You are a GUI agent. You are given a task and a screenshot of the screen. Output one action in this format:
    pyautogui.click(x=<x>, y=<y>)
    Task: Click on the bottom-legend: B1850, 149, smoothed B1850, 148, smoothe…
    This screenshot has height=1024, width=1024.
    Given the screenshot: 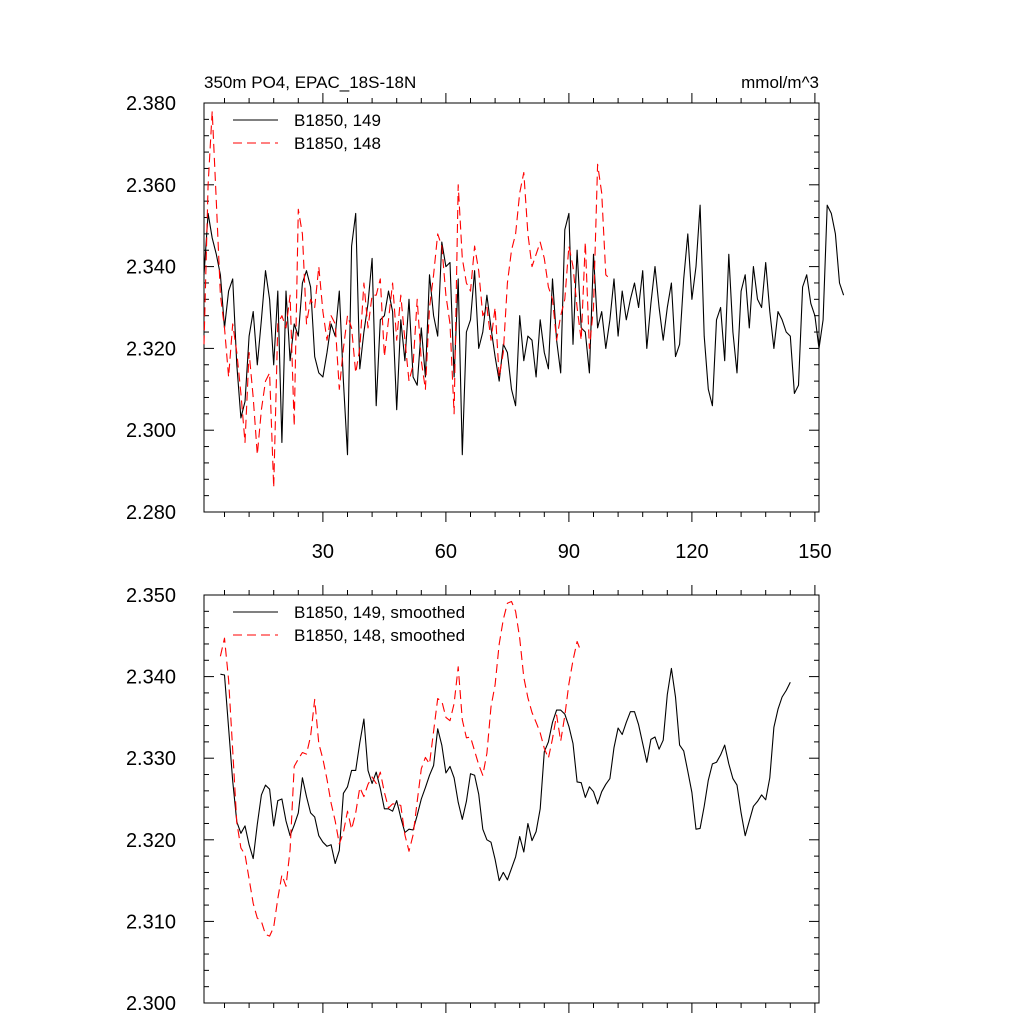 What is the action you would take?
    pyautogui.click(x=349, y=624)
    